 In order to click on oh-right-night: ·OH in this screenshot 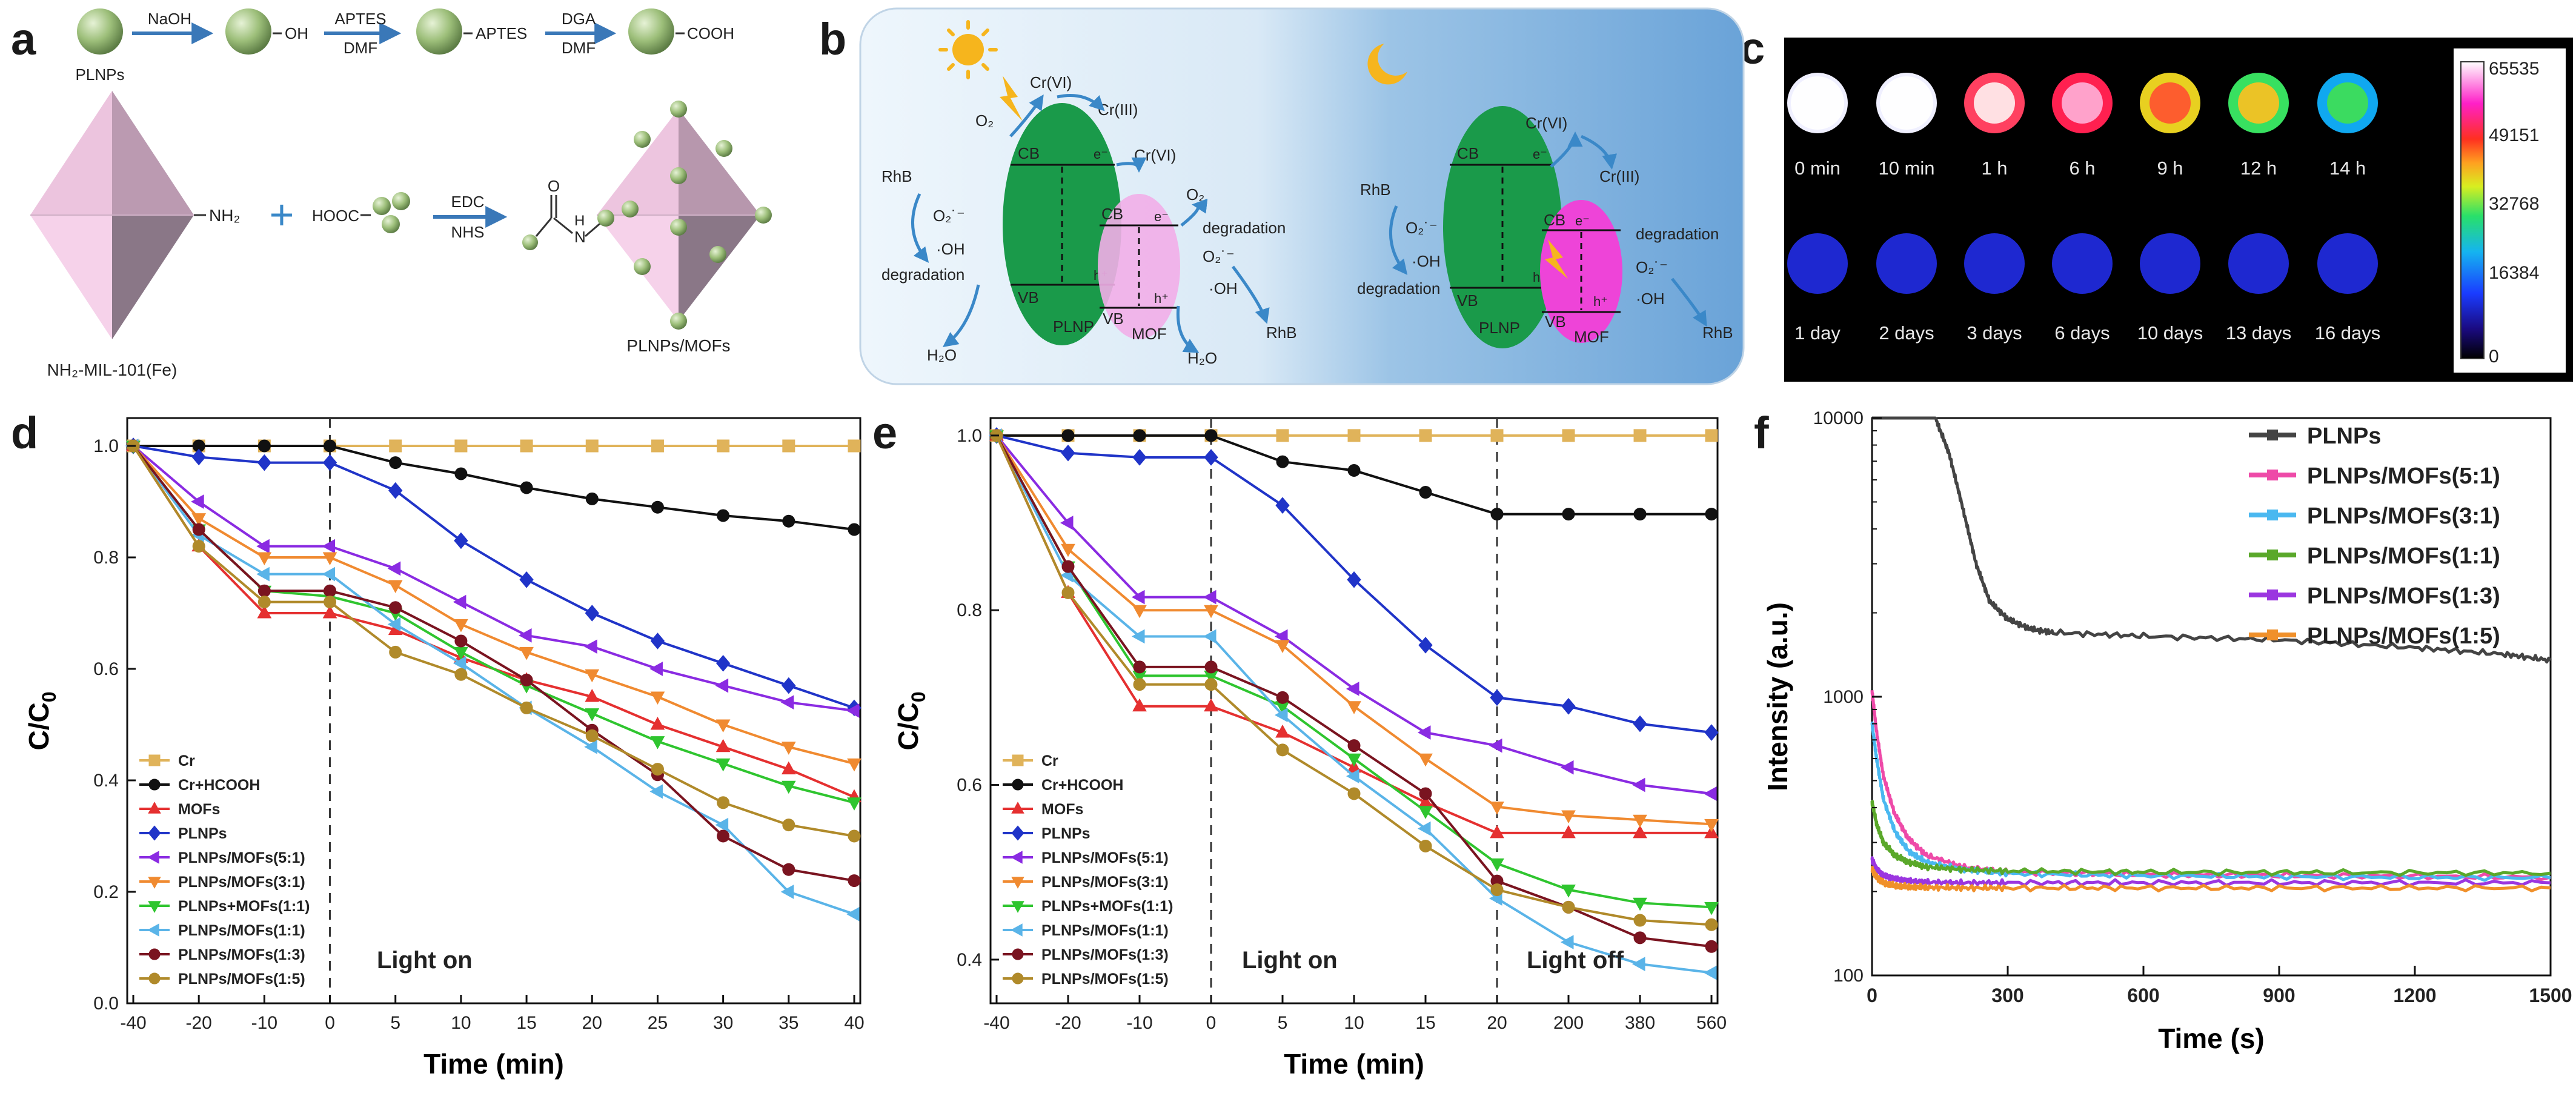, I will do `click(1650, 299)`.